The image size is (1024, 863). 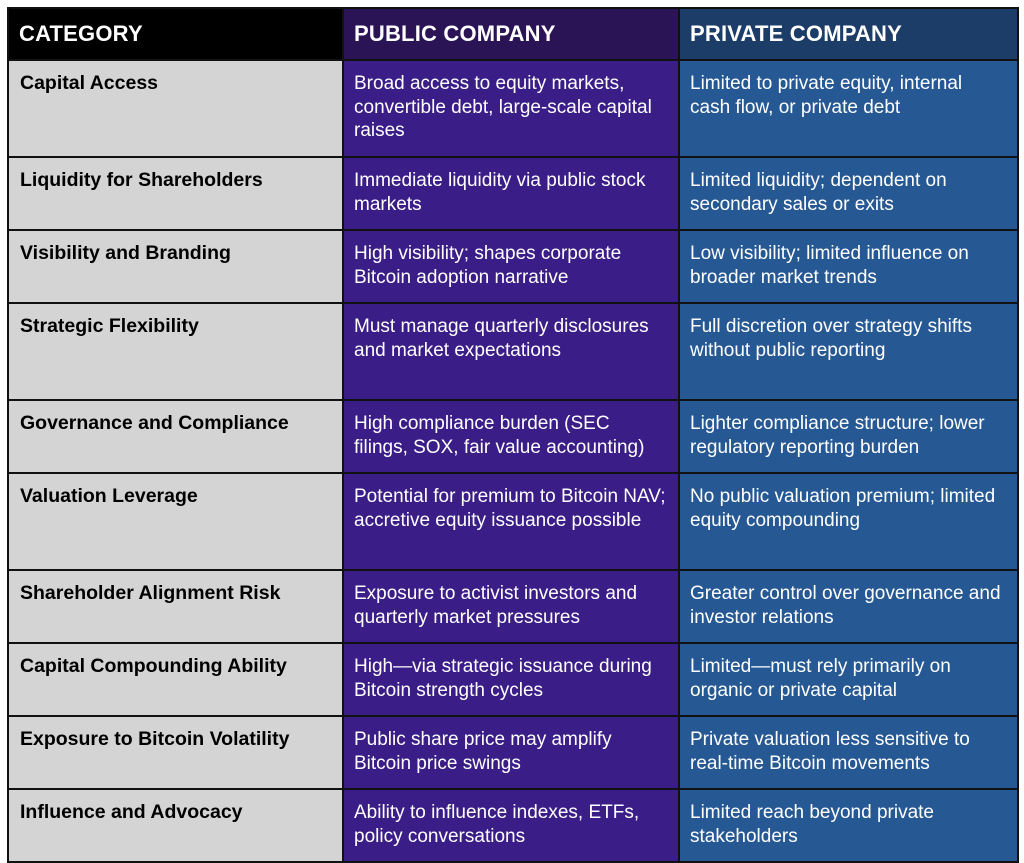 What do you see at coordinates (175, 679) in the screenshot?
I see `category-cell: Capital Compounding Ability` at bounding box center [175, 679].